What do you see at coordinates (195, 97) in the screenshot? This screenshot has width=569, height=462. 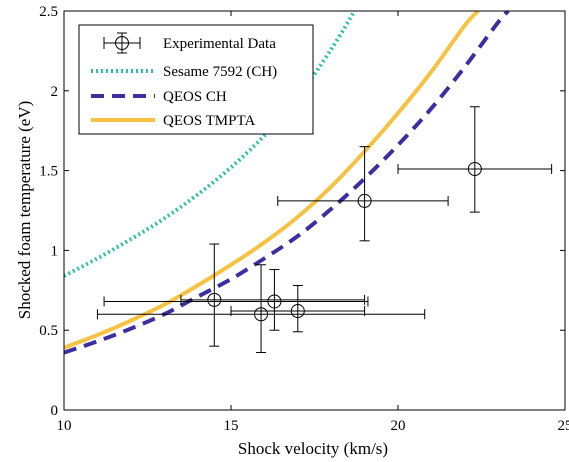 I see `legend-label-qeos-ch: QEOS CH` at bounding box center [195, 97].